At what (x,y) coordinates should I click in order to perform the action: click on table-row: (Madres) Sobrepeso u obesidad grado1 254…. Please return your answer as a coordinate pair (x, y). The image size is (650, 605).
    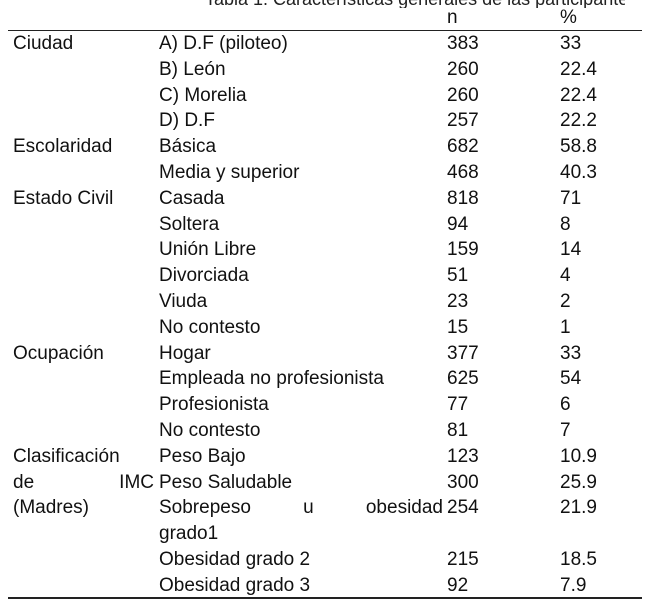
    Looking at the image, I should click on (325, 521).